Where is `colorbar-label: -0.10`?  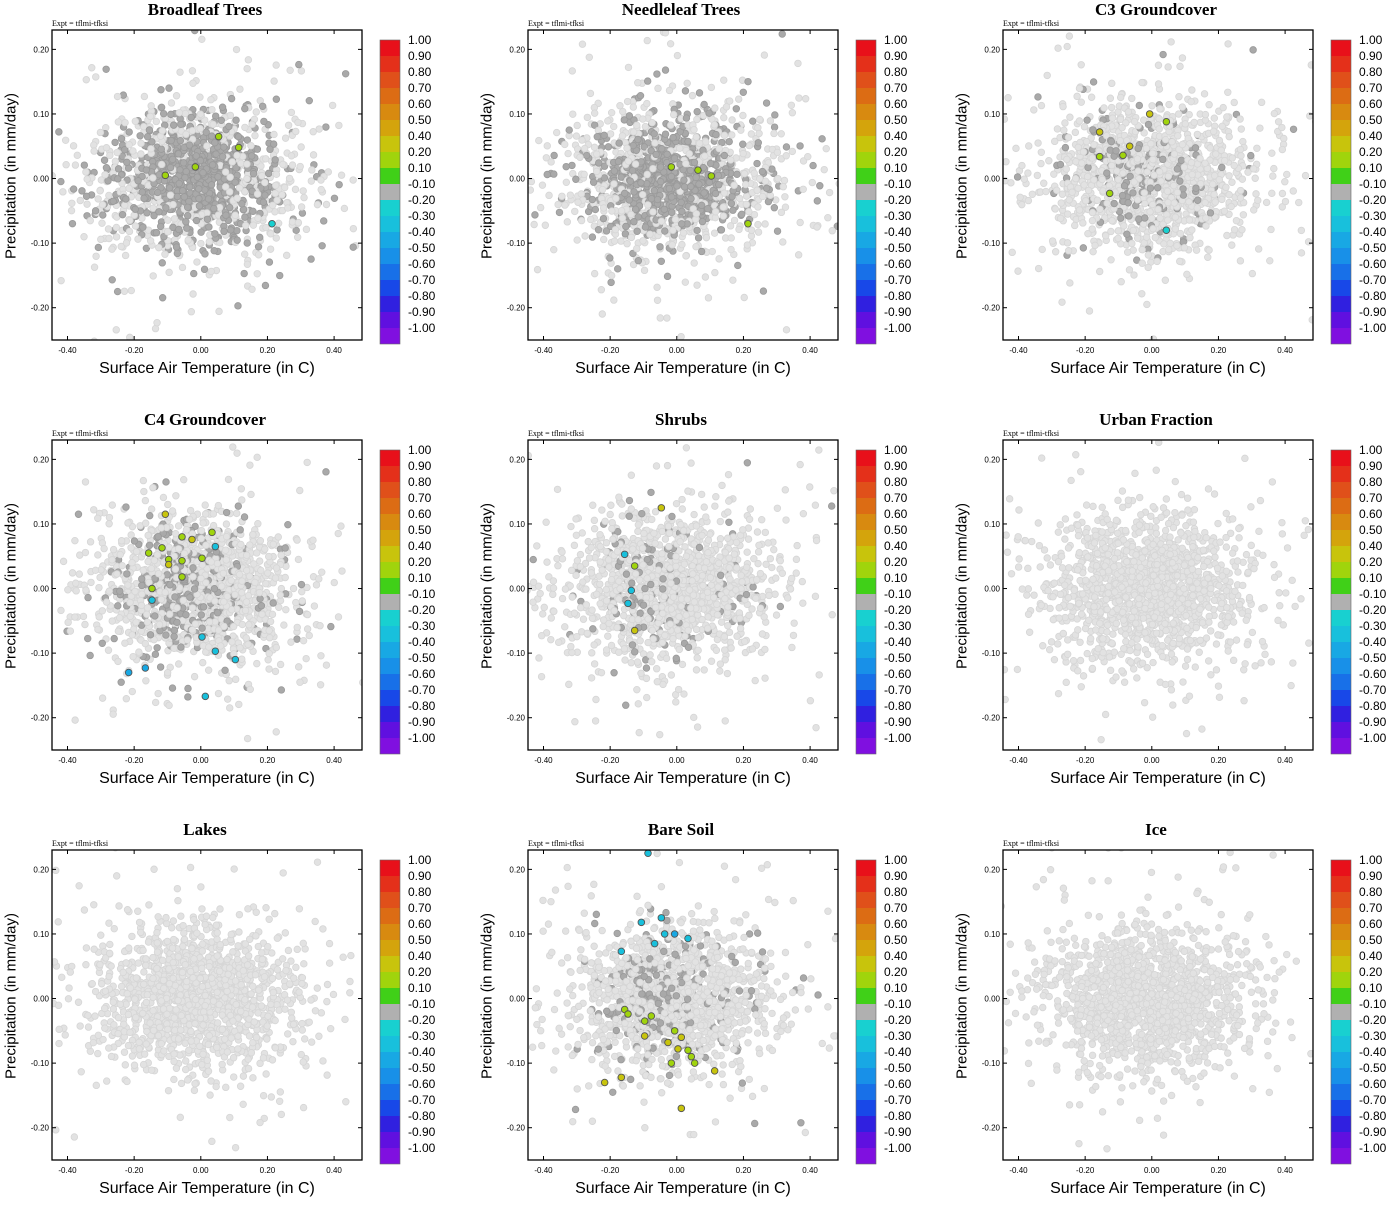
colorbar-label: -0.10 is located at coordinates (1372, 184).